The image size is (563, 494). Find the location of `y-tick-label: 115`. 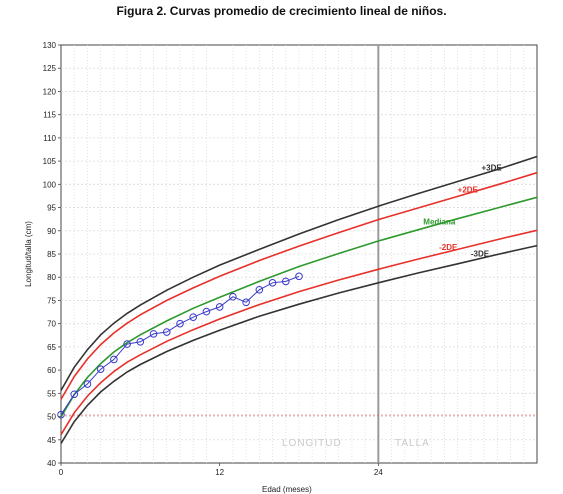

y-tick-label: 115 is located at coordinates (49, 115).